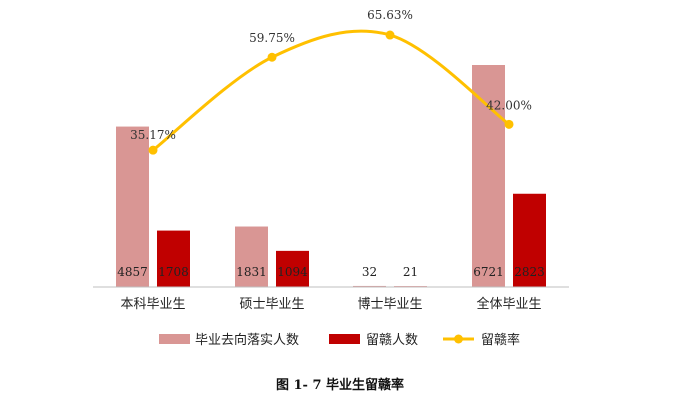  What do you see at coordinates (390, 15) in the screenshot?
I see `rate-value-label: 65.63%` at bounding box center [390, 15].